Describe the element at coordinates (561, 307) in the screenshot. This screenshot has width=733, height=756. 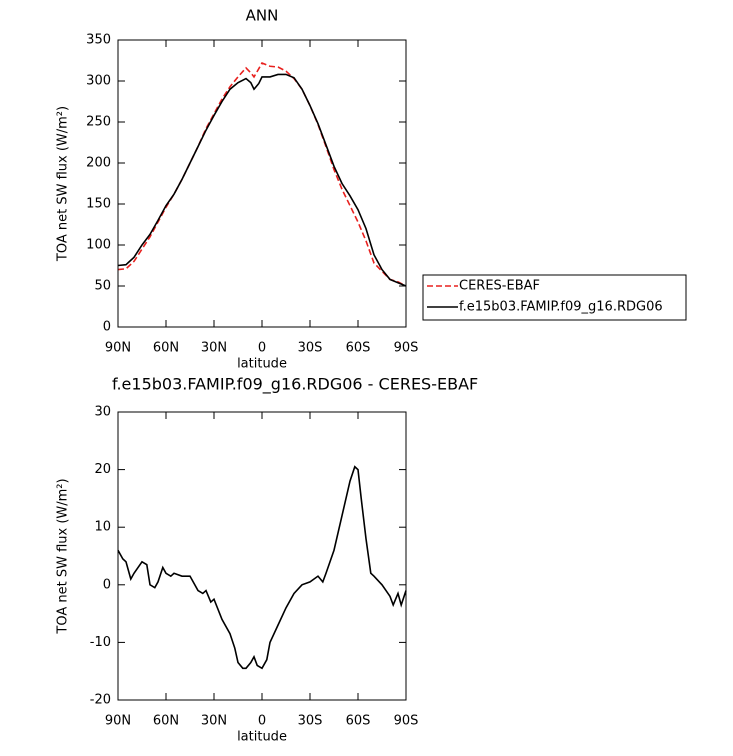
I see `legend-label: f.e15b03.FAMIP.f09_g16.RDG06` at that location.